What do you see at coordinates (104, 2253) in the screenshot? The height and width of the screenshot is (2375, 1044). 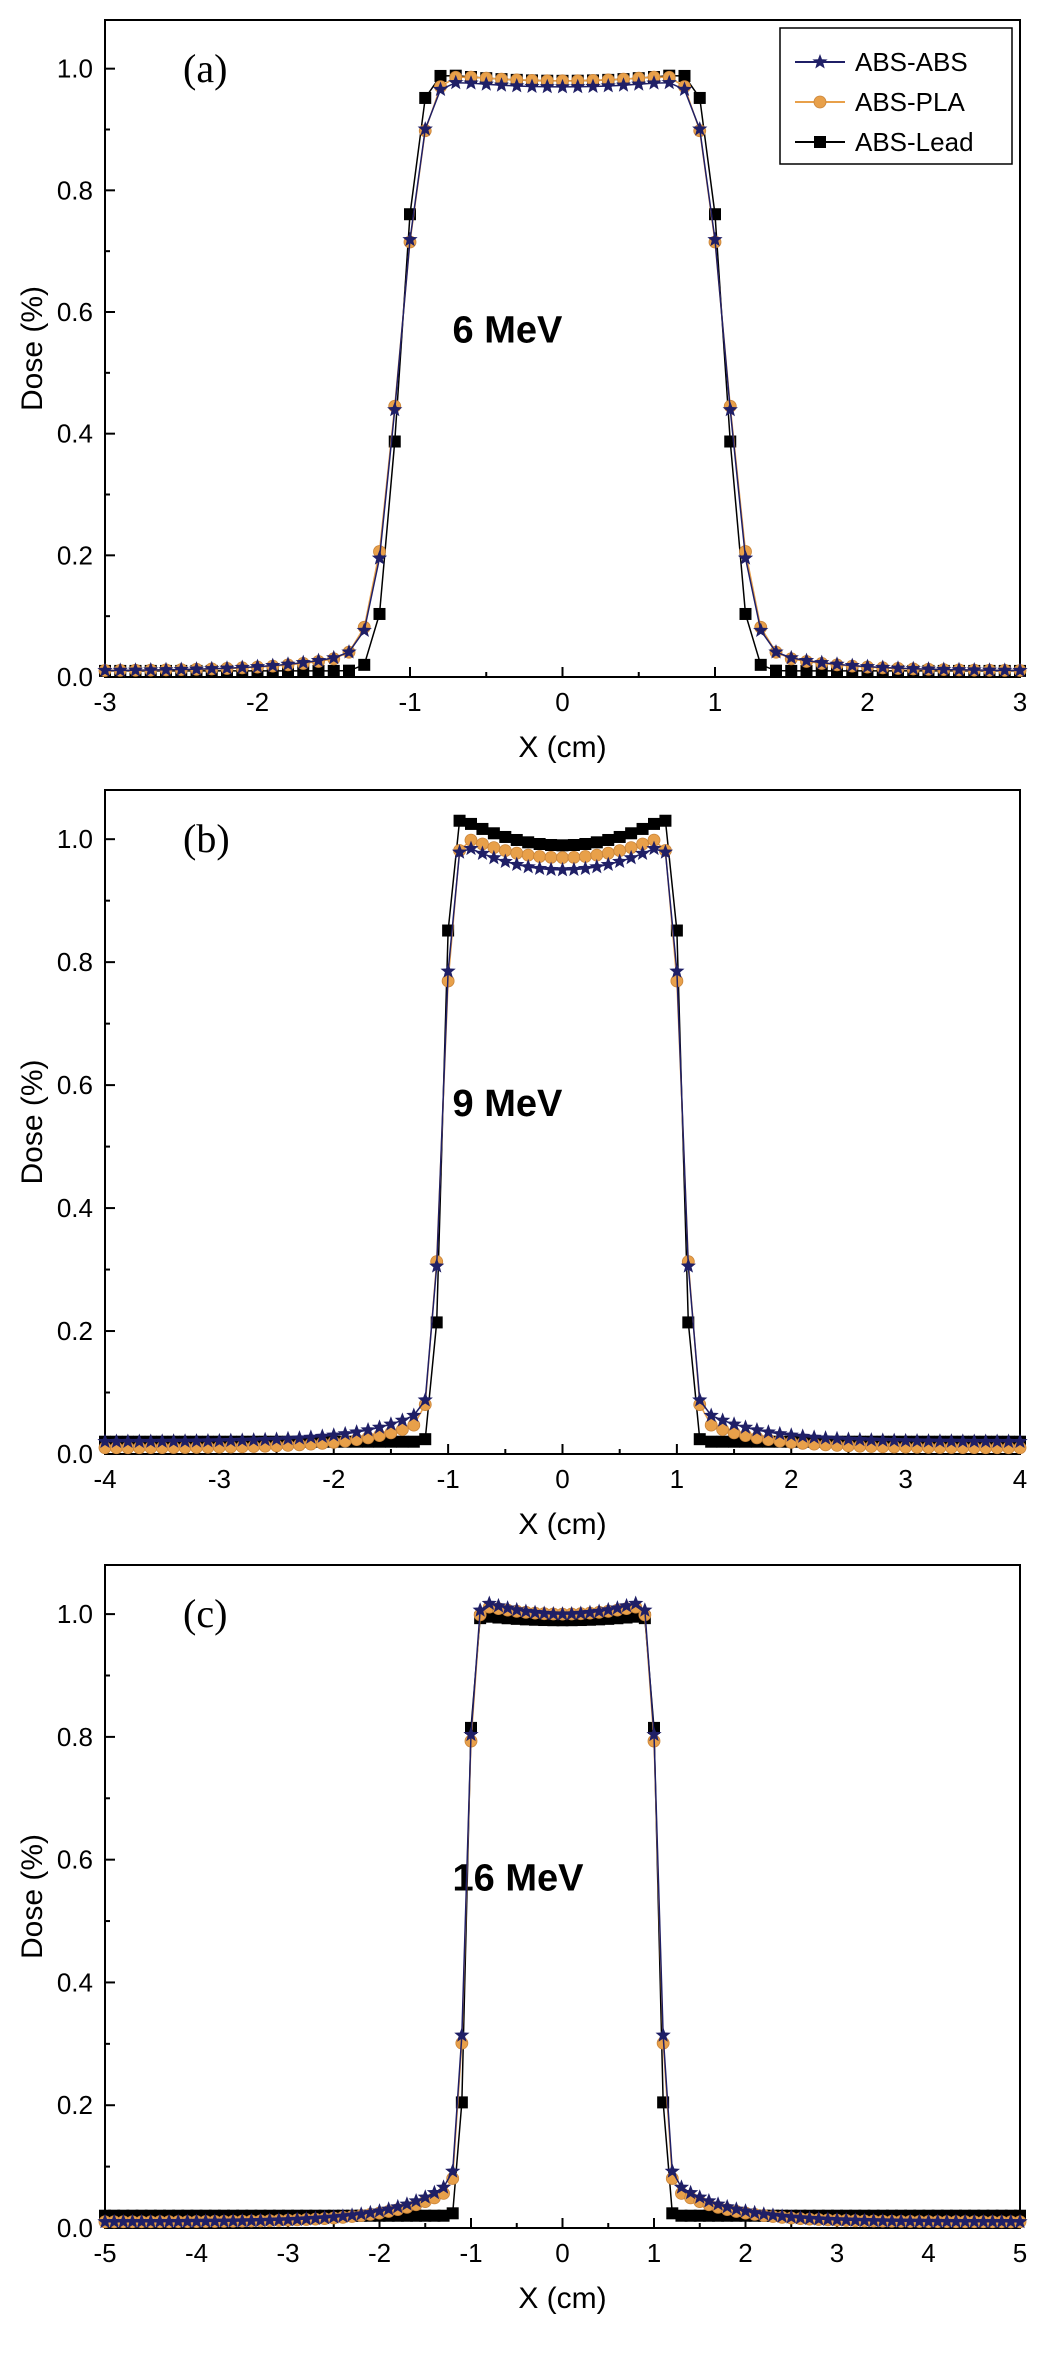 I see `x-tick-label: -5` at bounding box center [104, 2253].